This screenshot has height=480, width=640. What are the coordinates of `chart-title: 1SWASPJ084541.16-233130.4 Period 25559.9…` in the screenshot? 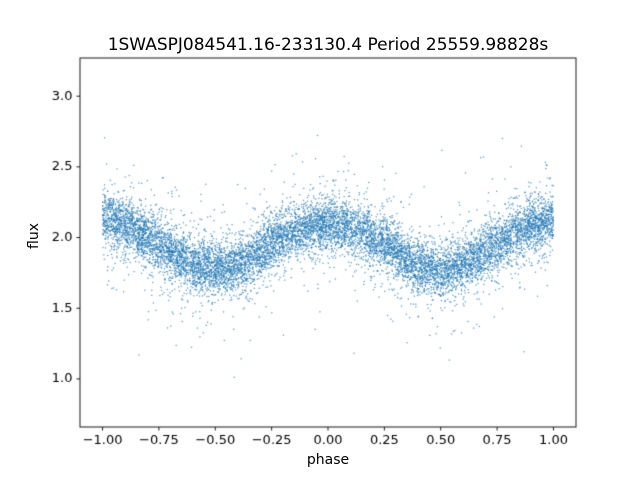 It's located at (328, 45).